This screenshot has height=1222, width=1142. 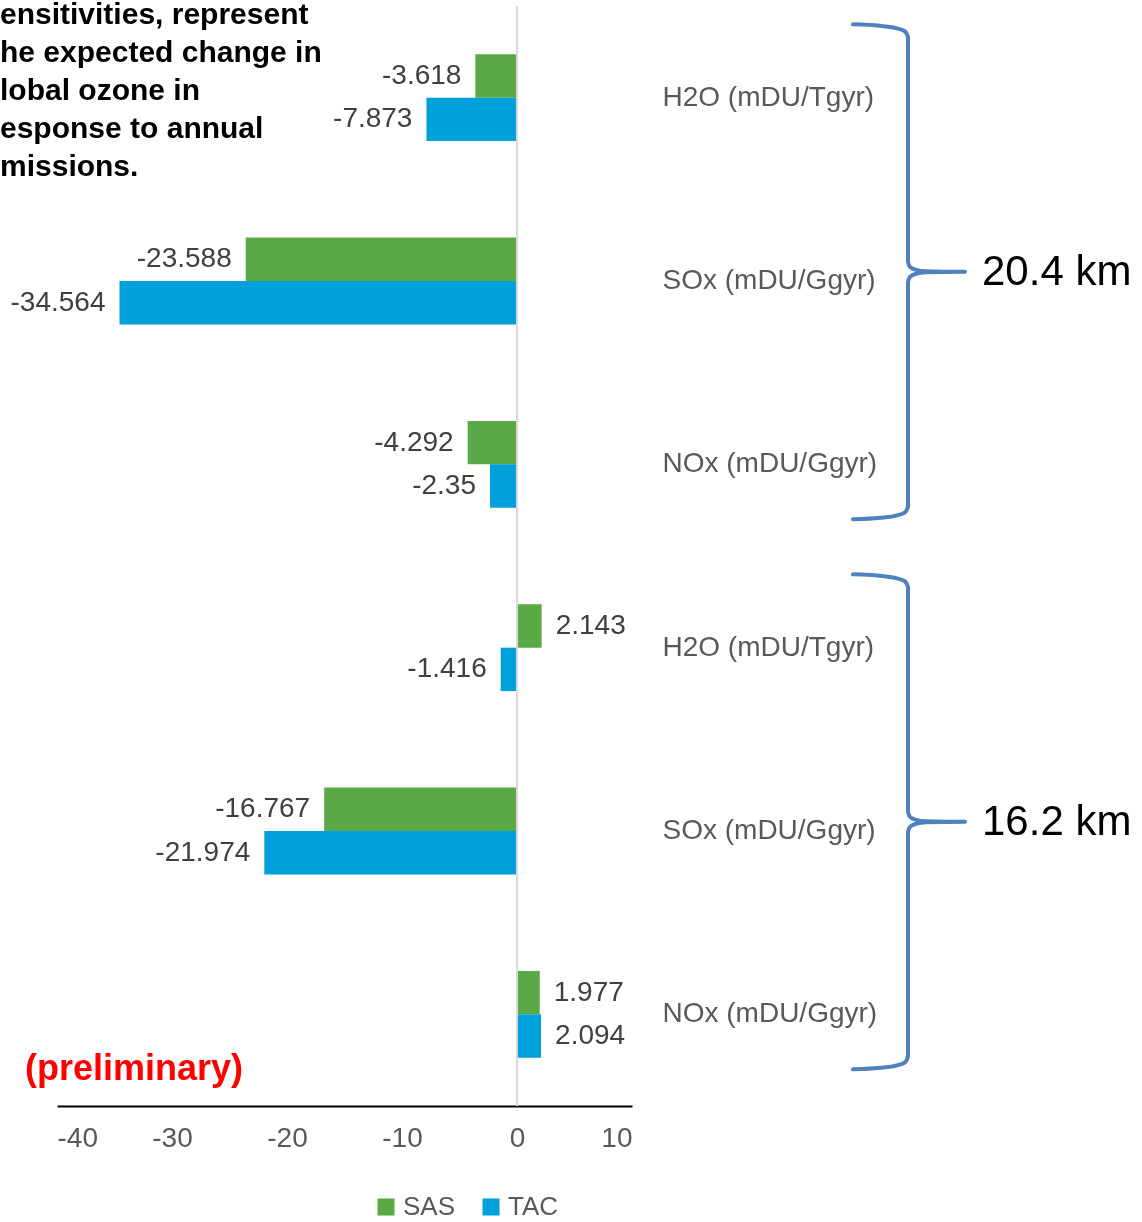 What do you see at coordinates (1057, 270) in the screenshot?
I see `text: 20.4 km` at bounding box center [1057, 270].